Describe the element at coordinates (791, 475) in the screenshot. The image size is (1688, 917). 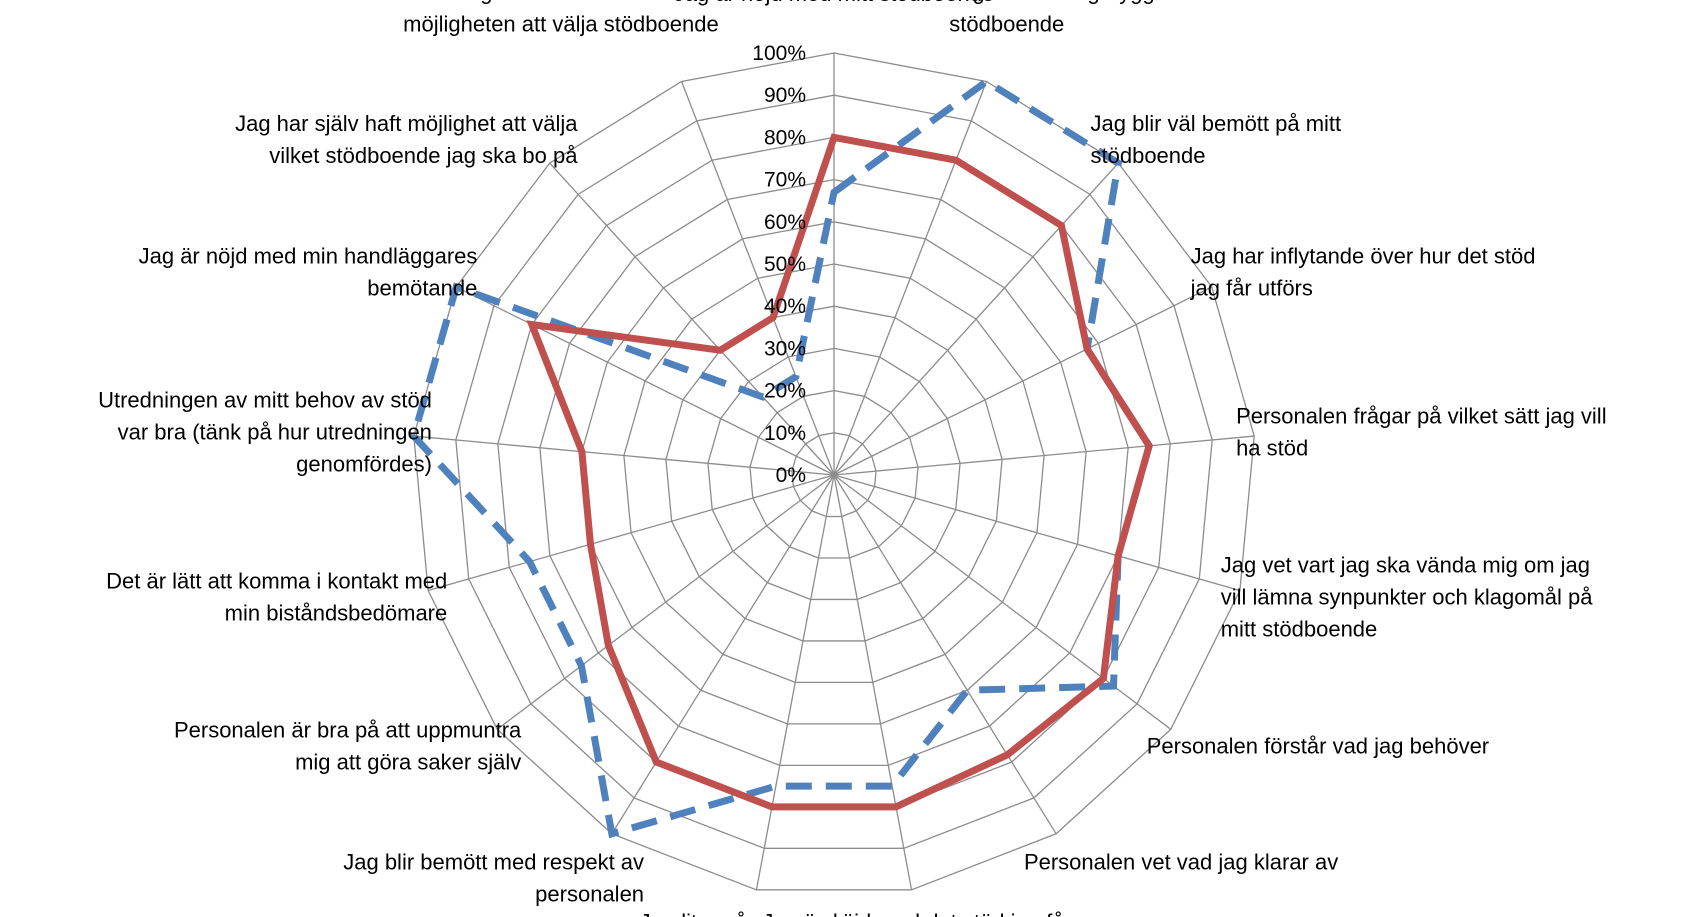
I see `tick-label: 0%` at that location.